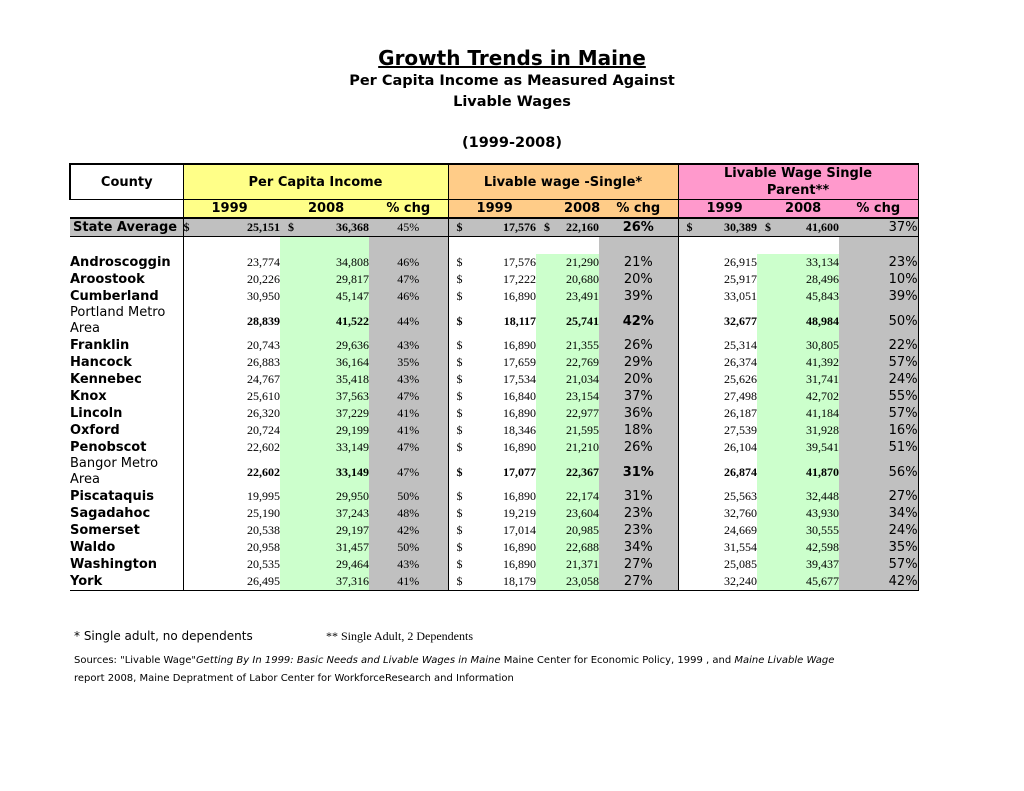  Describe the element at coordinates (324, 396) in the screenshot. I see `pci-2008: 37,563` at that location.